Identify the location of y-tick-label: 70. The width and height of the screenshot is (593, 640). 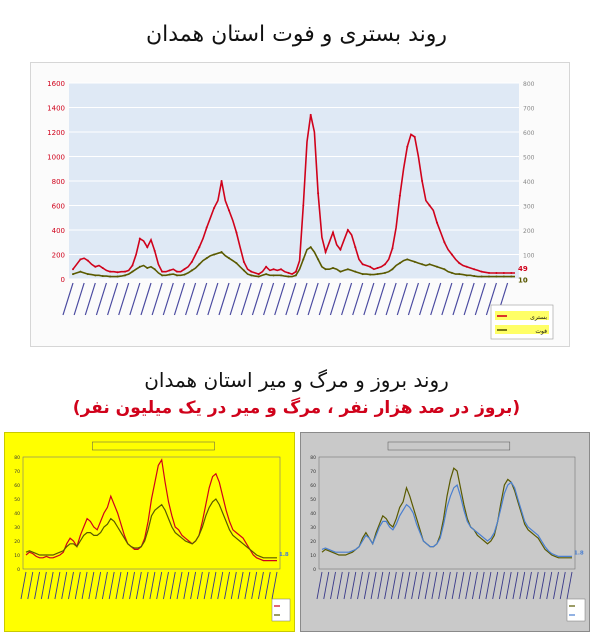
(313, 472).